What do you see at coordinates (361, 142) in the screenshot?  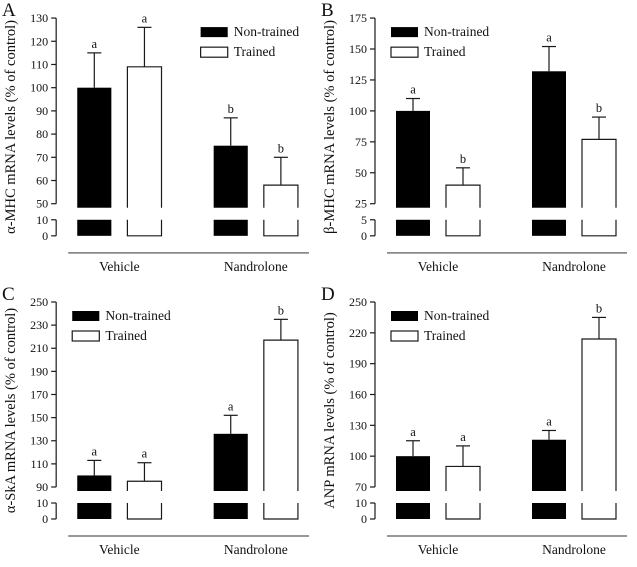 I see `y-tick-label: 75` at bounding box center [361, 142].